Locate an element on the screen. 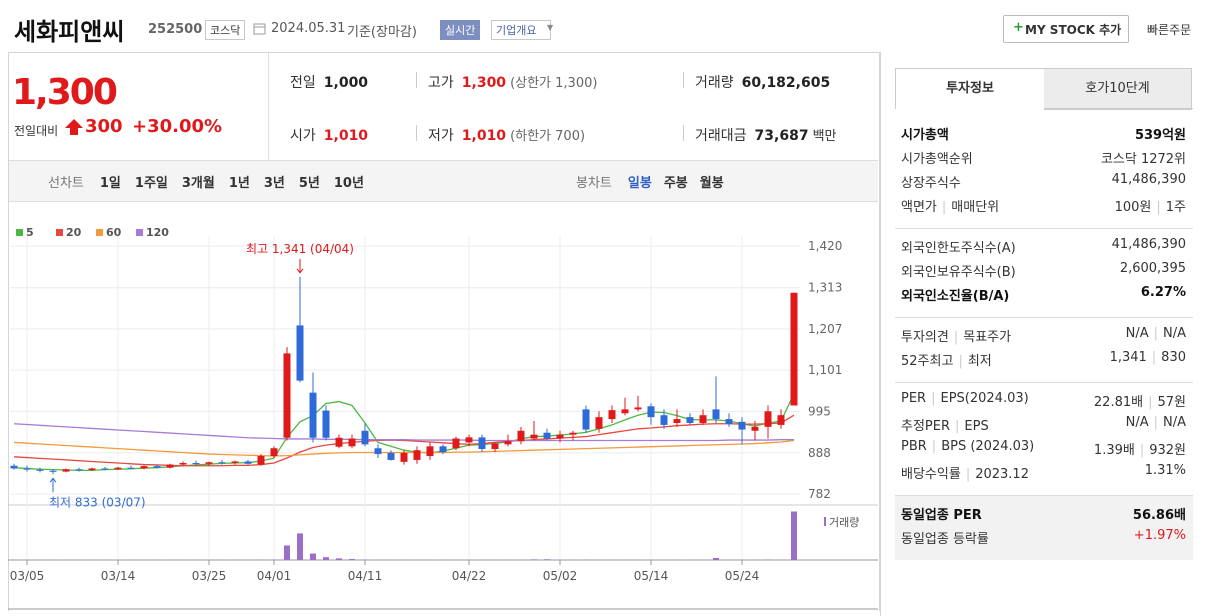  candle-item: 주봉 is located at coordinates (675, 183).